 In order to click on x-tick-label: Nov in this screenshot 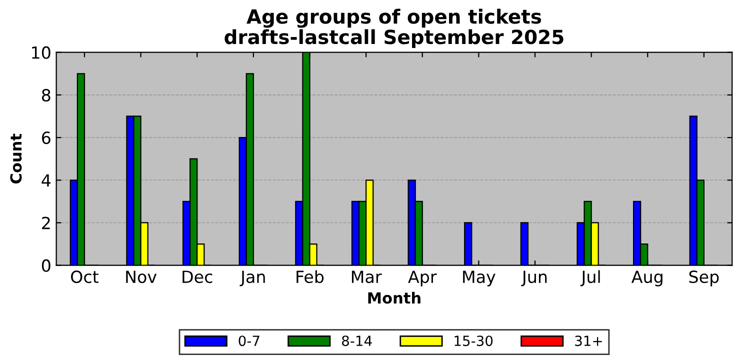, I will do `click(141, 277)`.